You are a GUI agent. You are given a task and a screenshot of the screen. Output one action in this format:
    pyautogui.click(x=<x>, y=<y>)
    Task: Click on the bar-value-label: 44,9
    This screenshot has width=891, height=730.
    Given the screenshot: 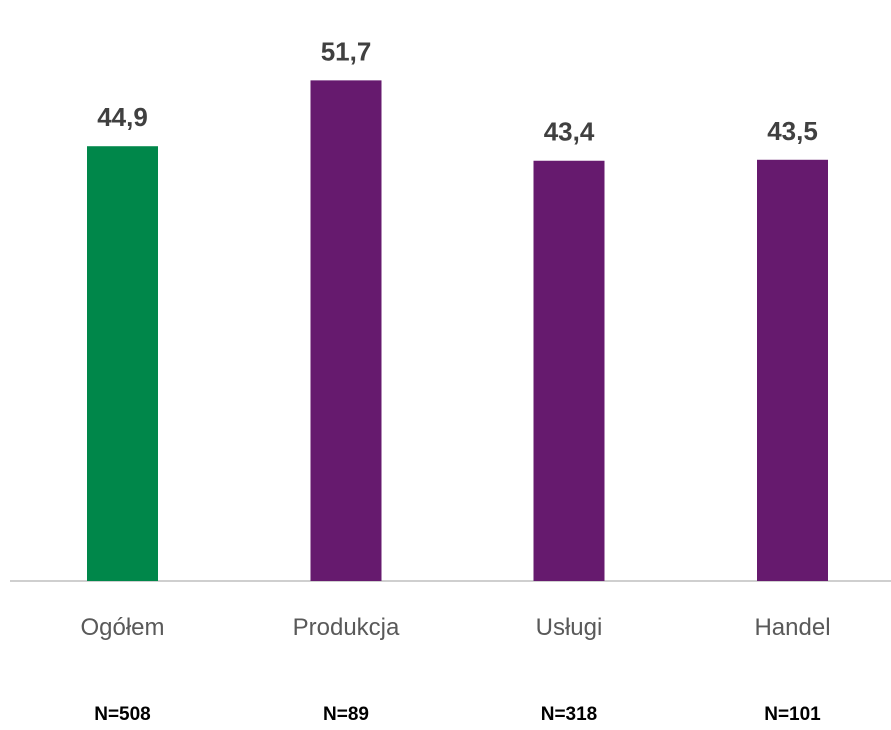 What is the action you would take?
    pyautogui.click(x=122, y=117)
    